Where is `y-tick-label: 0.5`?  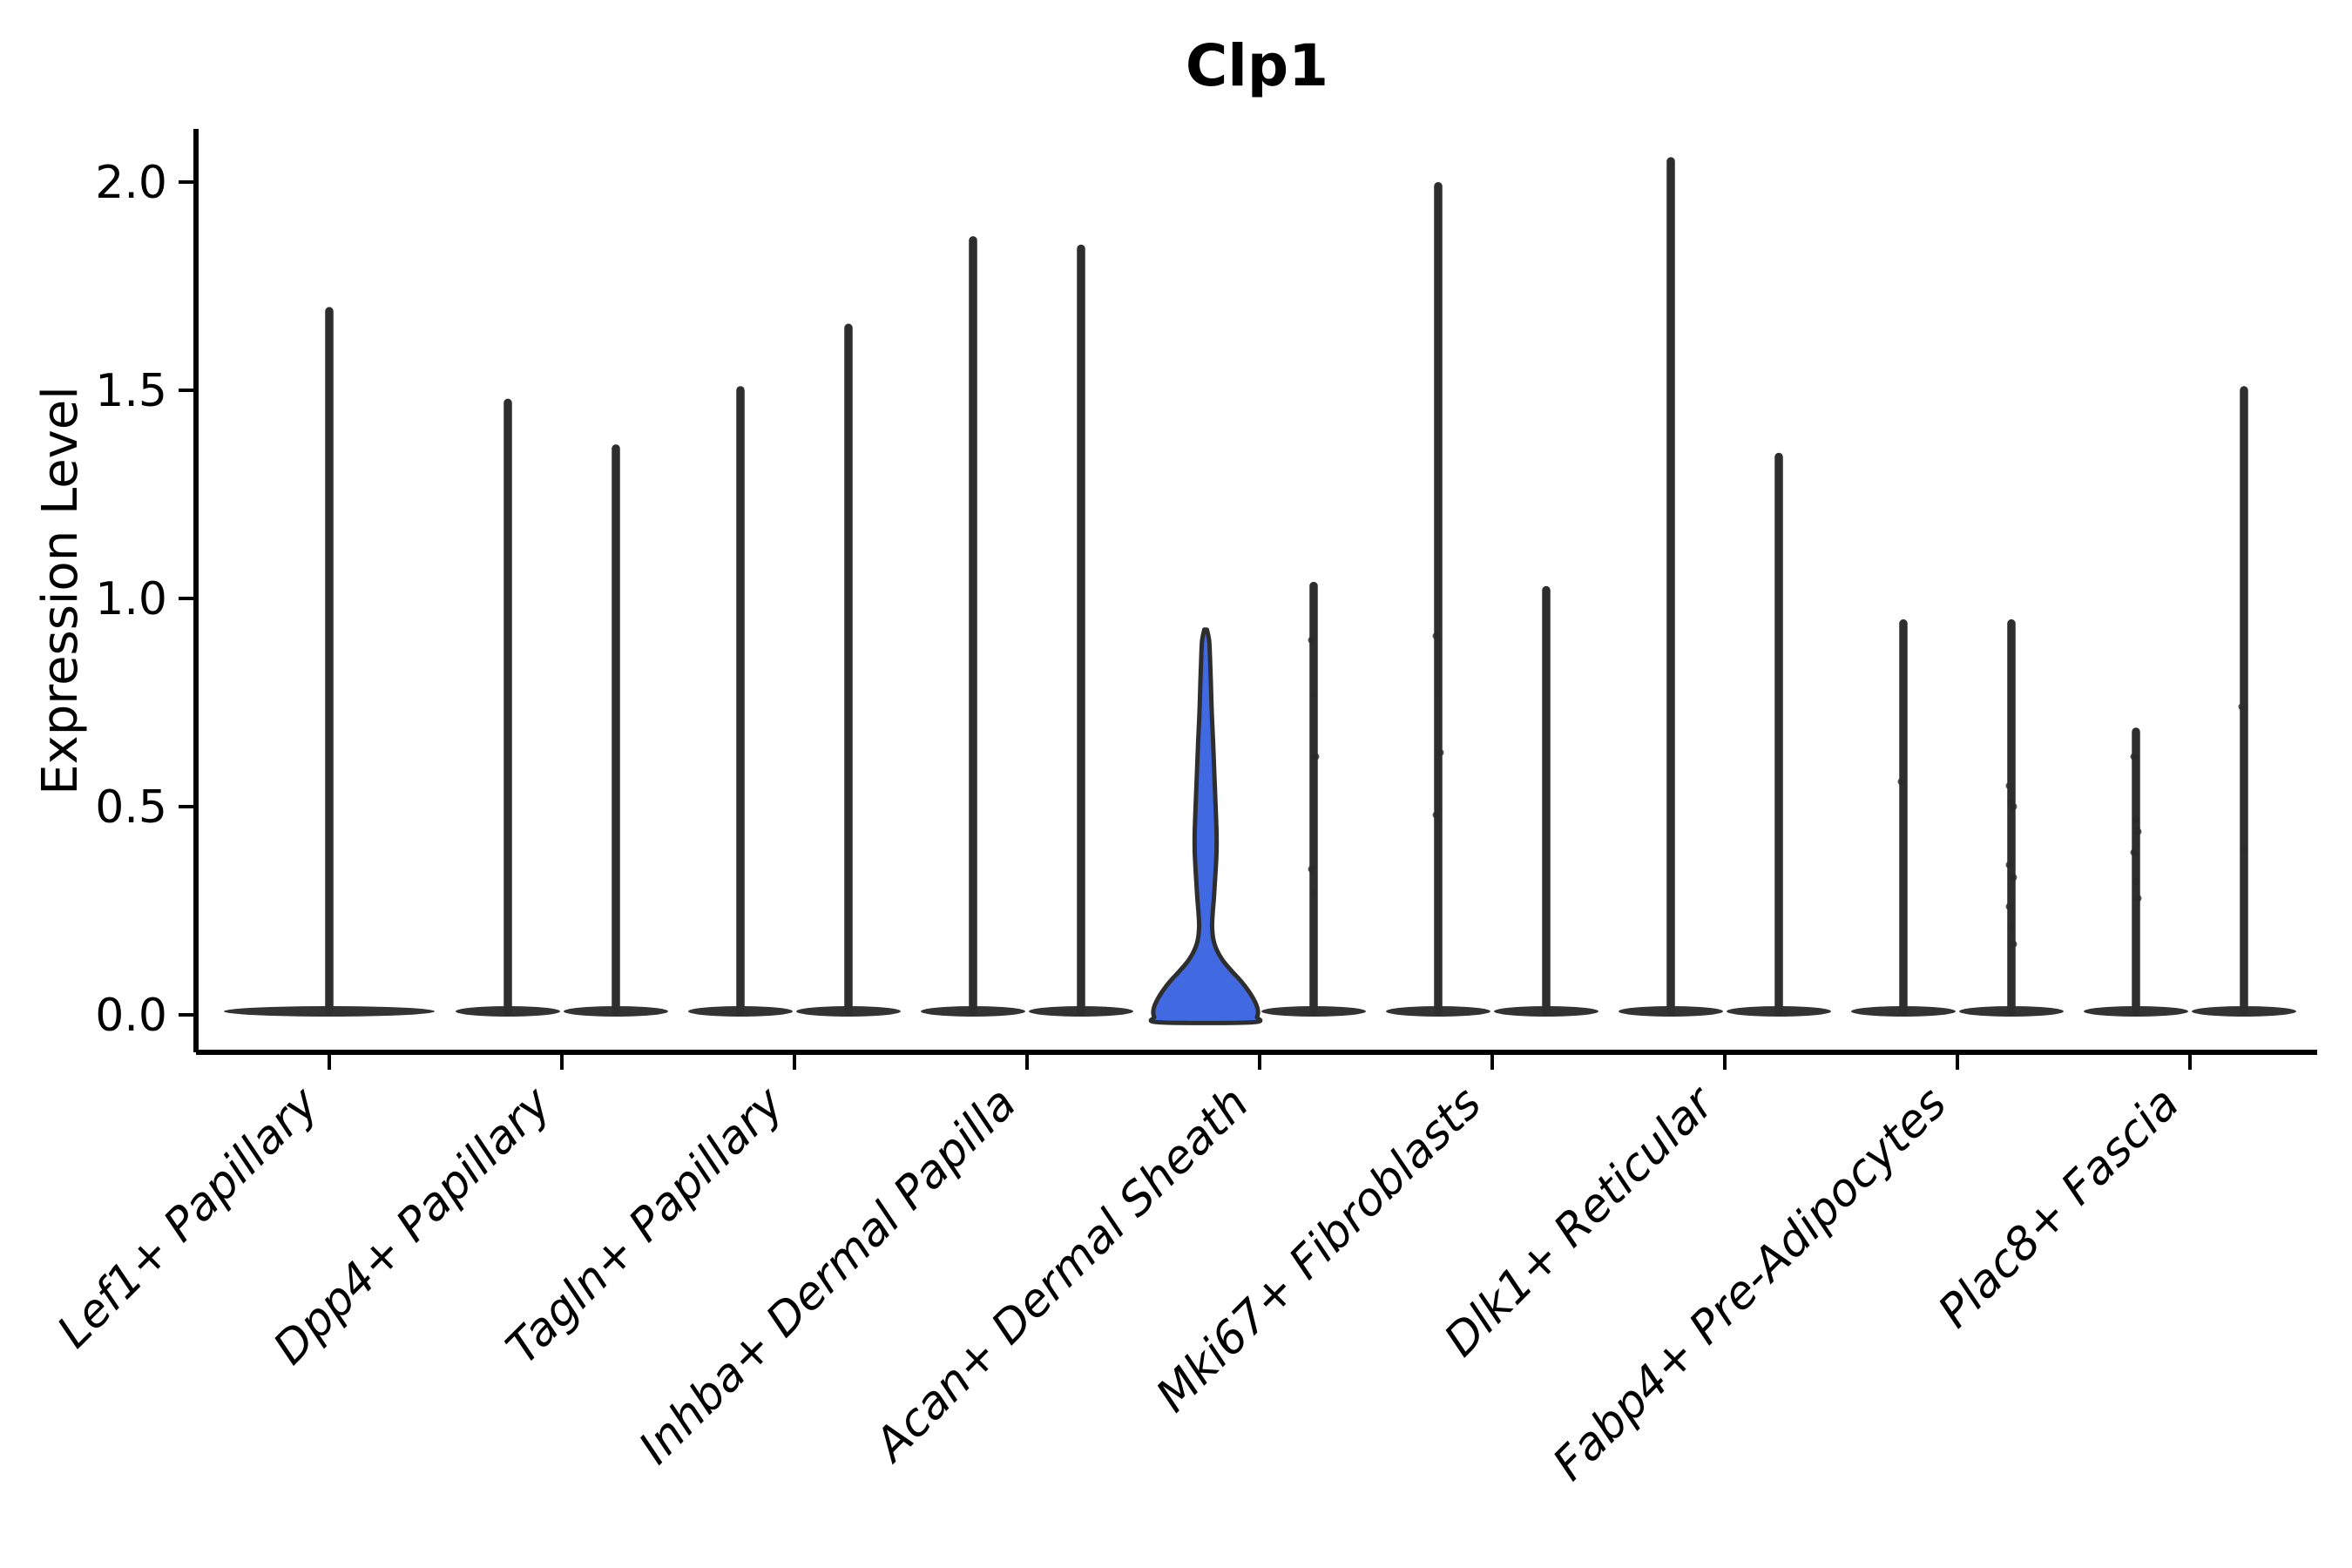
y-tick-label: 0.5 is located at coordinates (131, 807).